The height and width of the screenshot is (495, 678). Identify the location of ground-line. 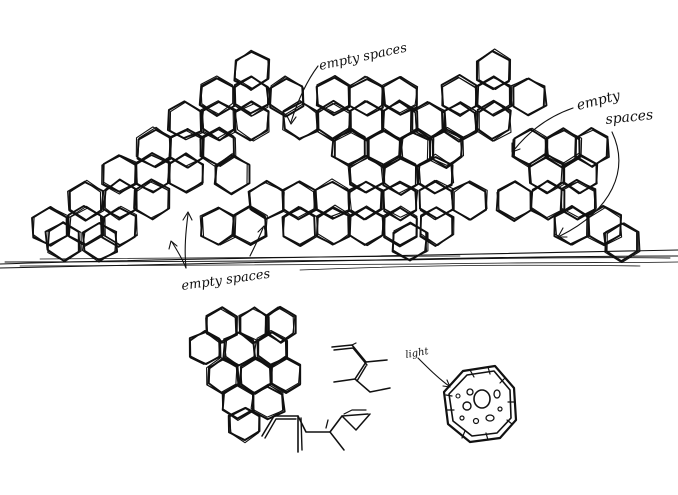
(339, 260).